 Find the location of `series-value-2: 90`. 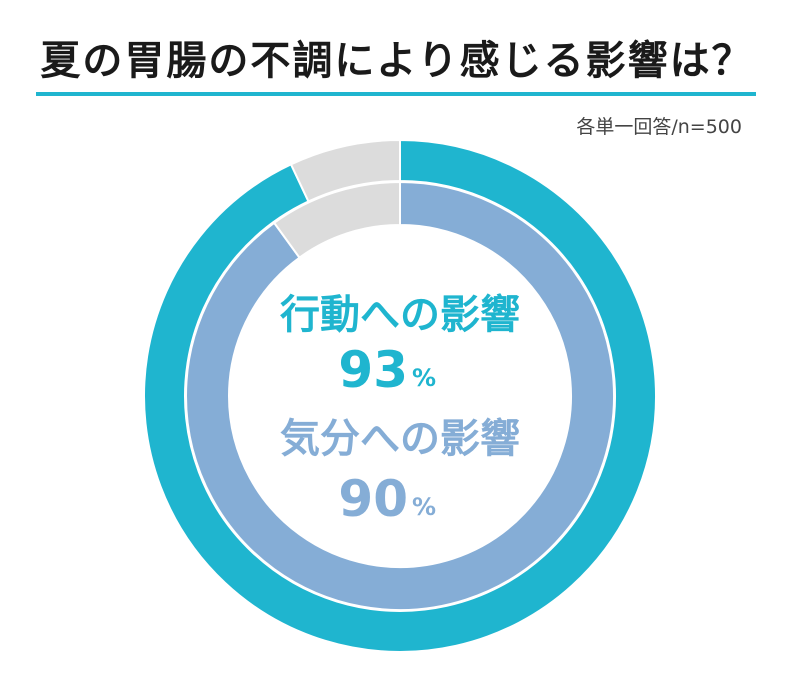

series-value-2: 90 is located at coordinates (373, 499).